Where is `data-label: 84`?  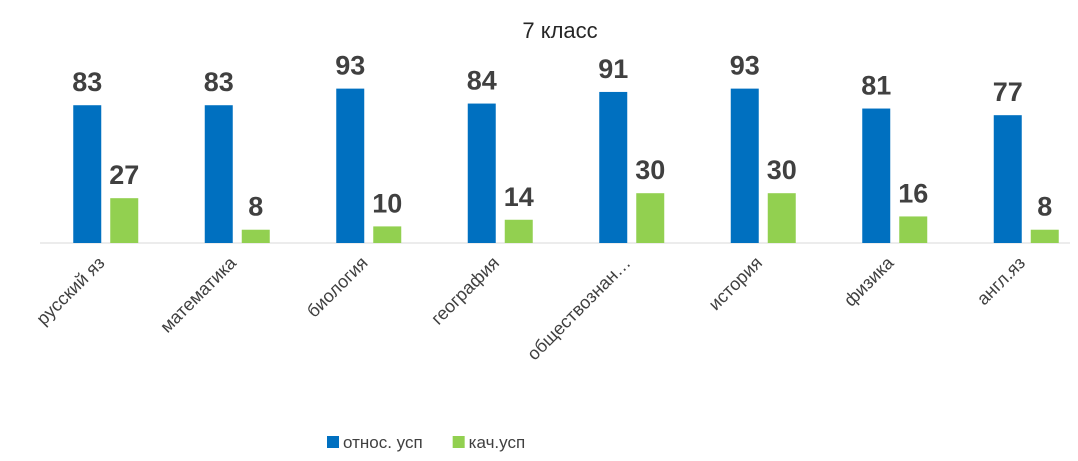
data-label: 84 is located at coordinates (482, 81).